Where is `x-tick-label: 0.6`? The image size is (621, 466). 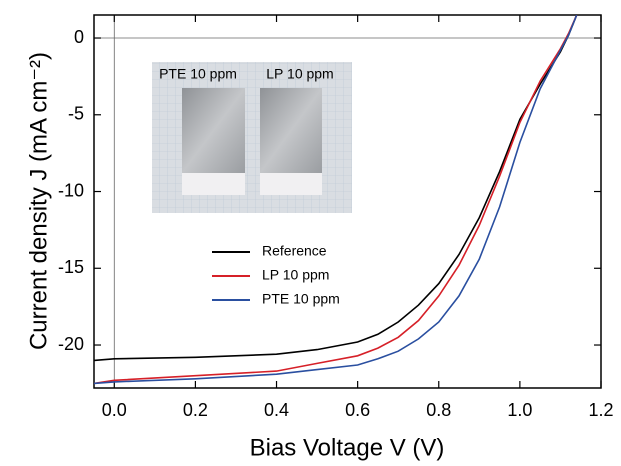
x-tick-label: 0.6 is located at coordinates (357, 410).